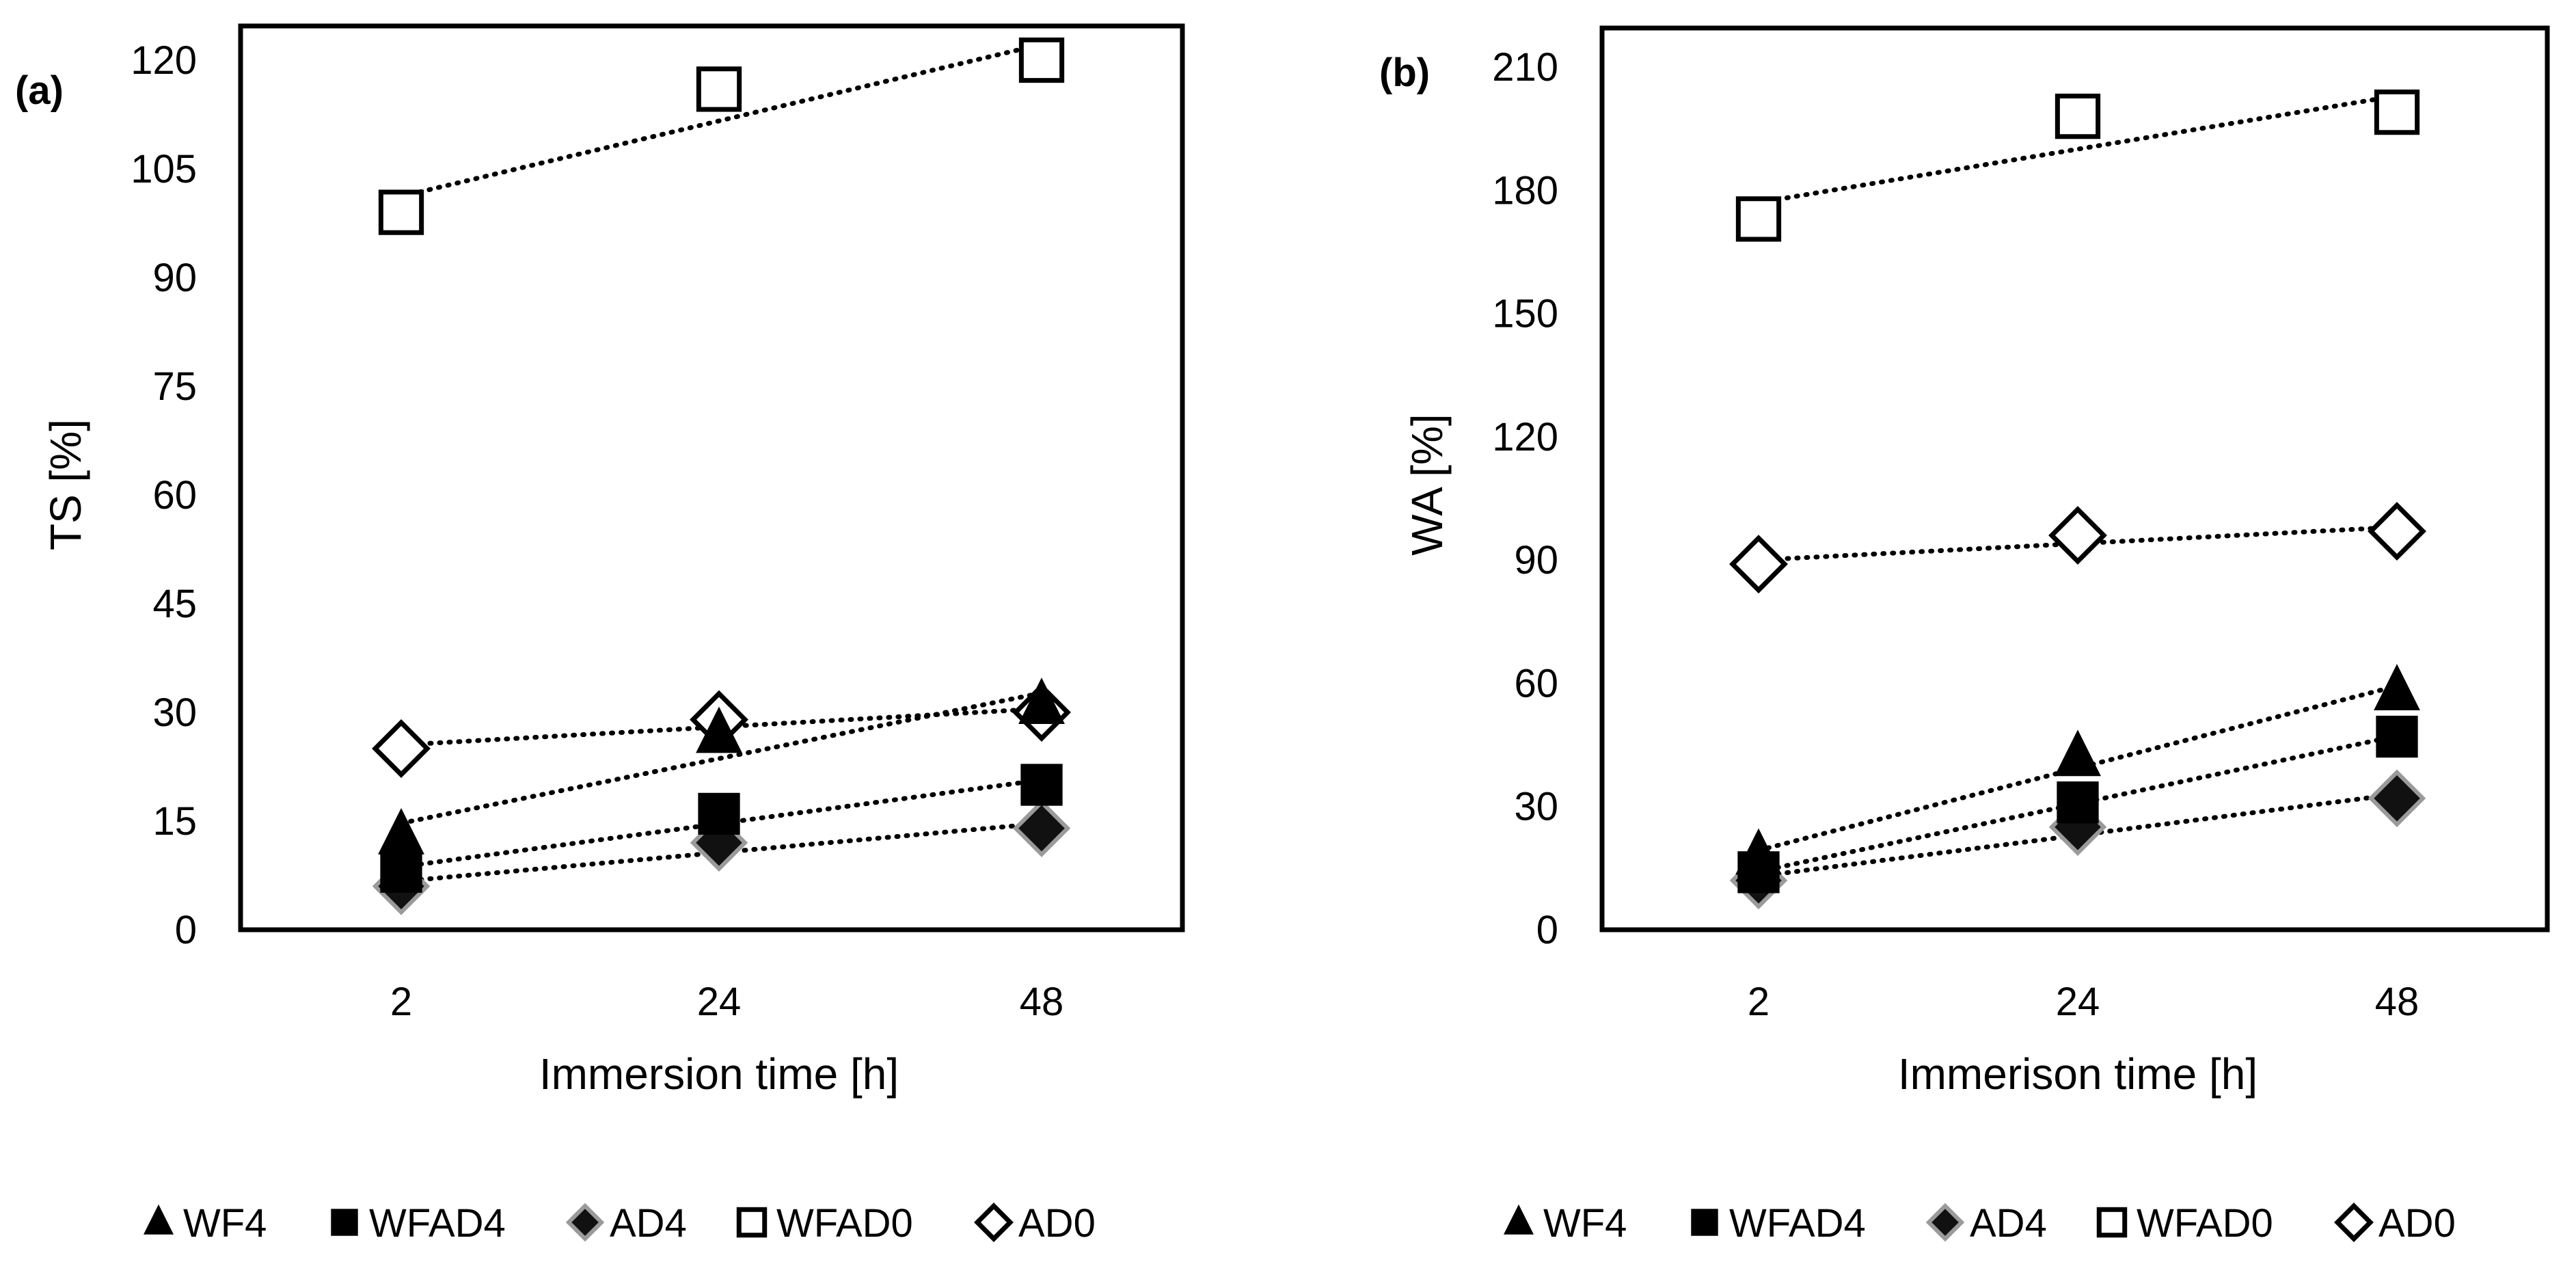 The height and width of the screenshot is (1262, 2576). I want to click on y-tick-label-b: 0, so click(1547, 930).